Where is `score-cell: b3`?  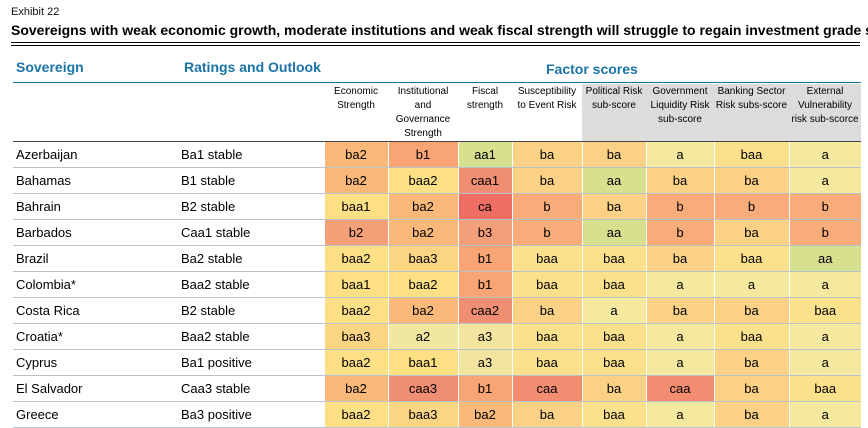 score-cell: b3 is located at coordinates (484, 232).